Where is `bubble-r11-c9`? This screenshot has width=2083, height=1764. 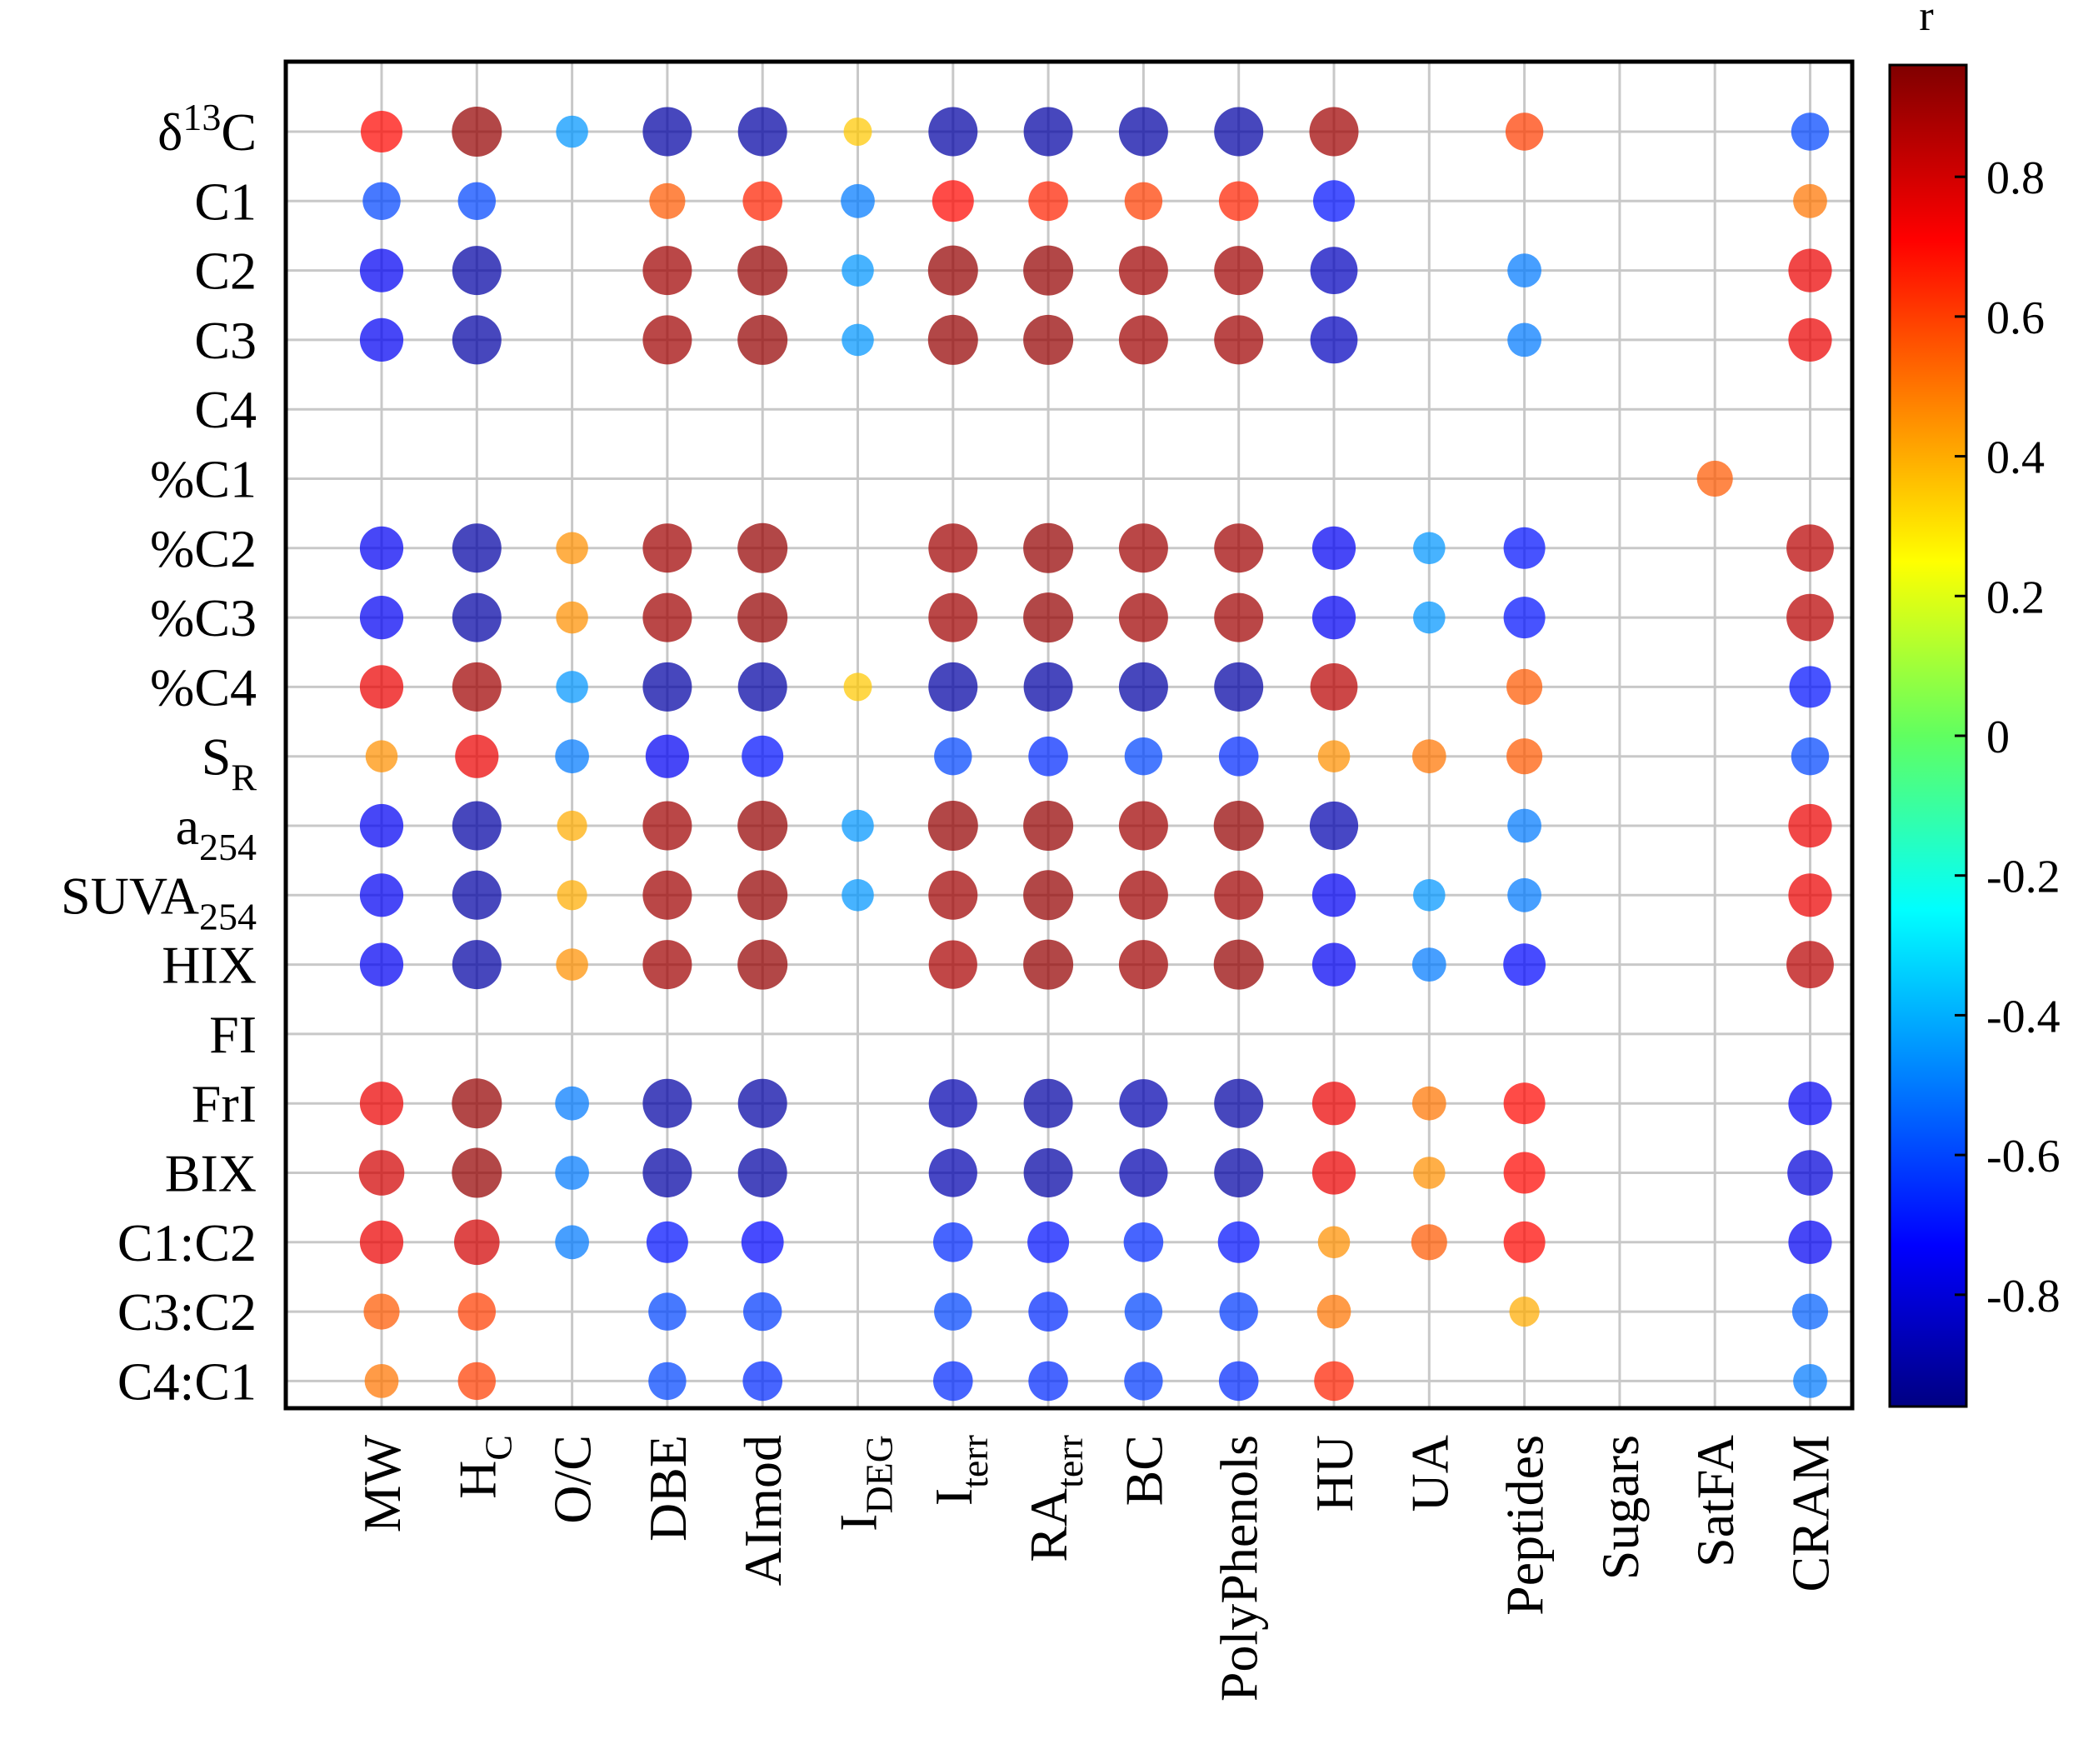
bubble-r11-c9 is located at coordinates (1239, 895).